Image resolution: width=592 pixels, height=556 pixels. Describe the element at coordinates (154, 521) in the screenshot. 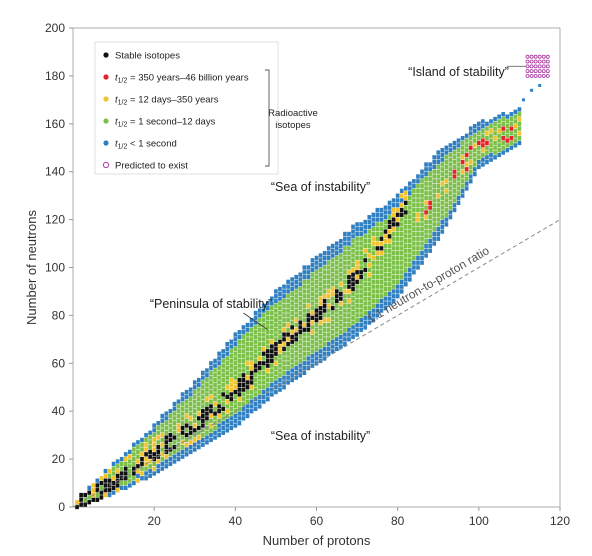

I see `x-tick-label: 20` at that location.